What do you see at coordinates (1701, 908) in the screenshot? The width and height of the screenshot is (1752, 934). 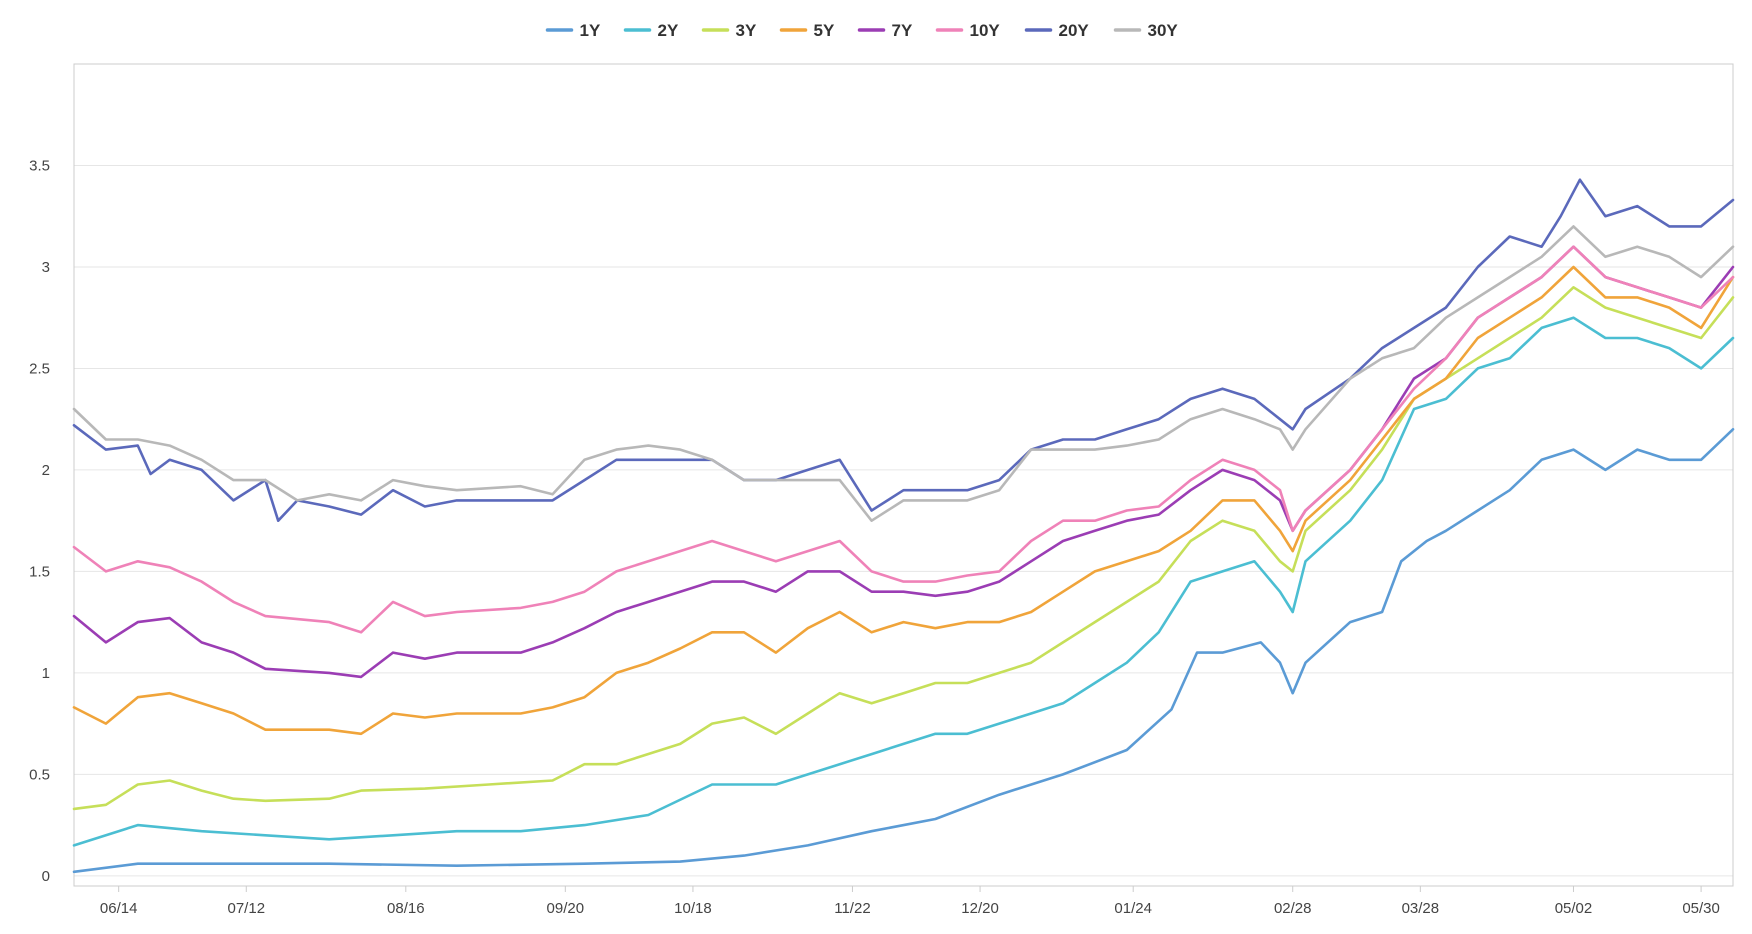 I see `x-tick-label: 05/30` at bounding box center [1701, 908].